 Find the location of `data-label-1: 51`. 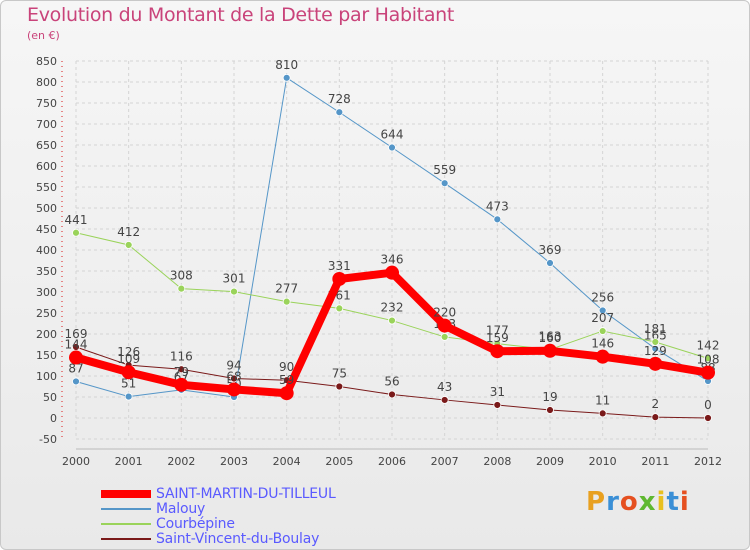

data-label-1: 51 is located at coordinates (128, 384).